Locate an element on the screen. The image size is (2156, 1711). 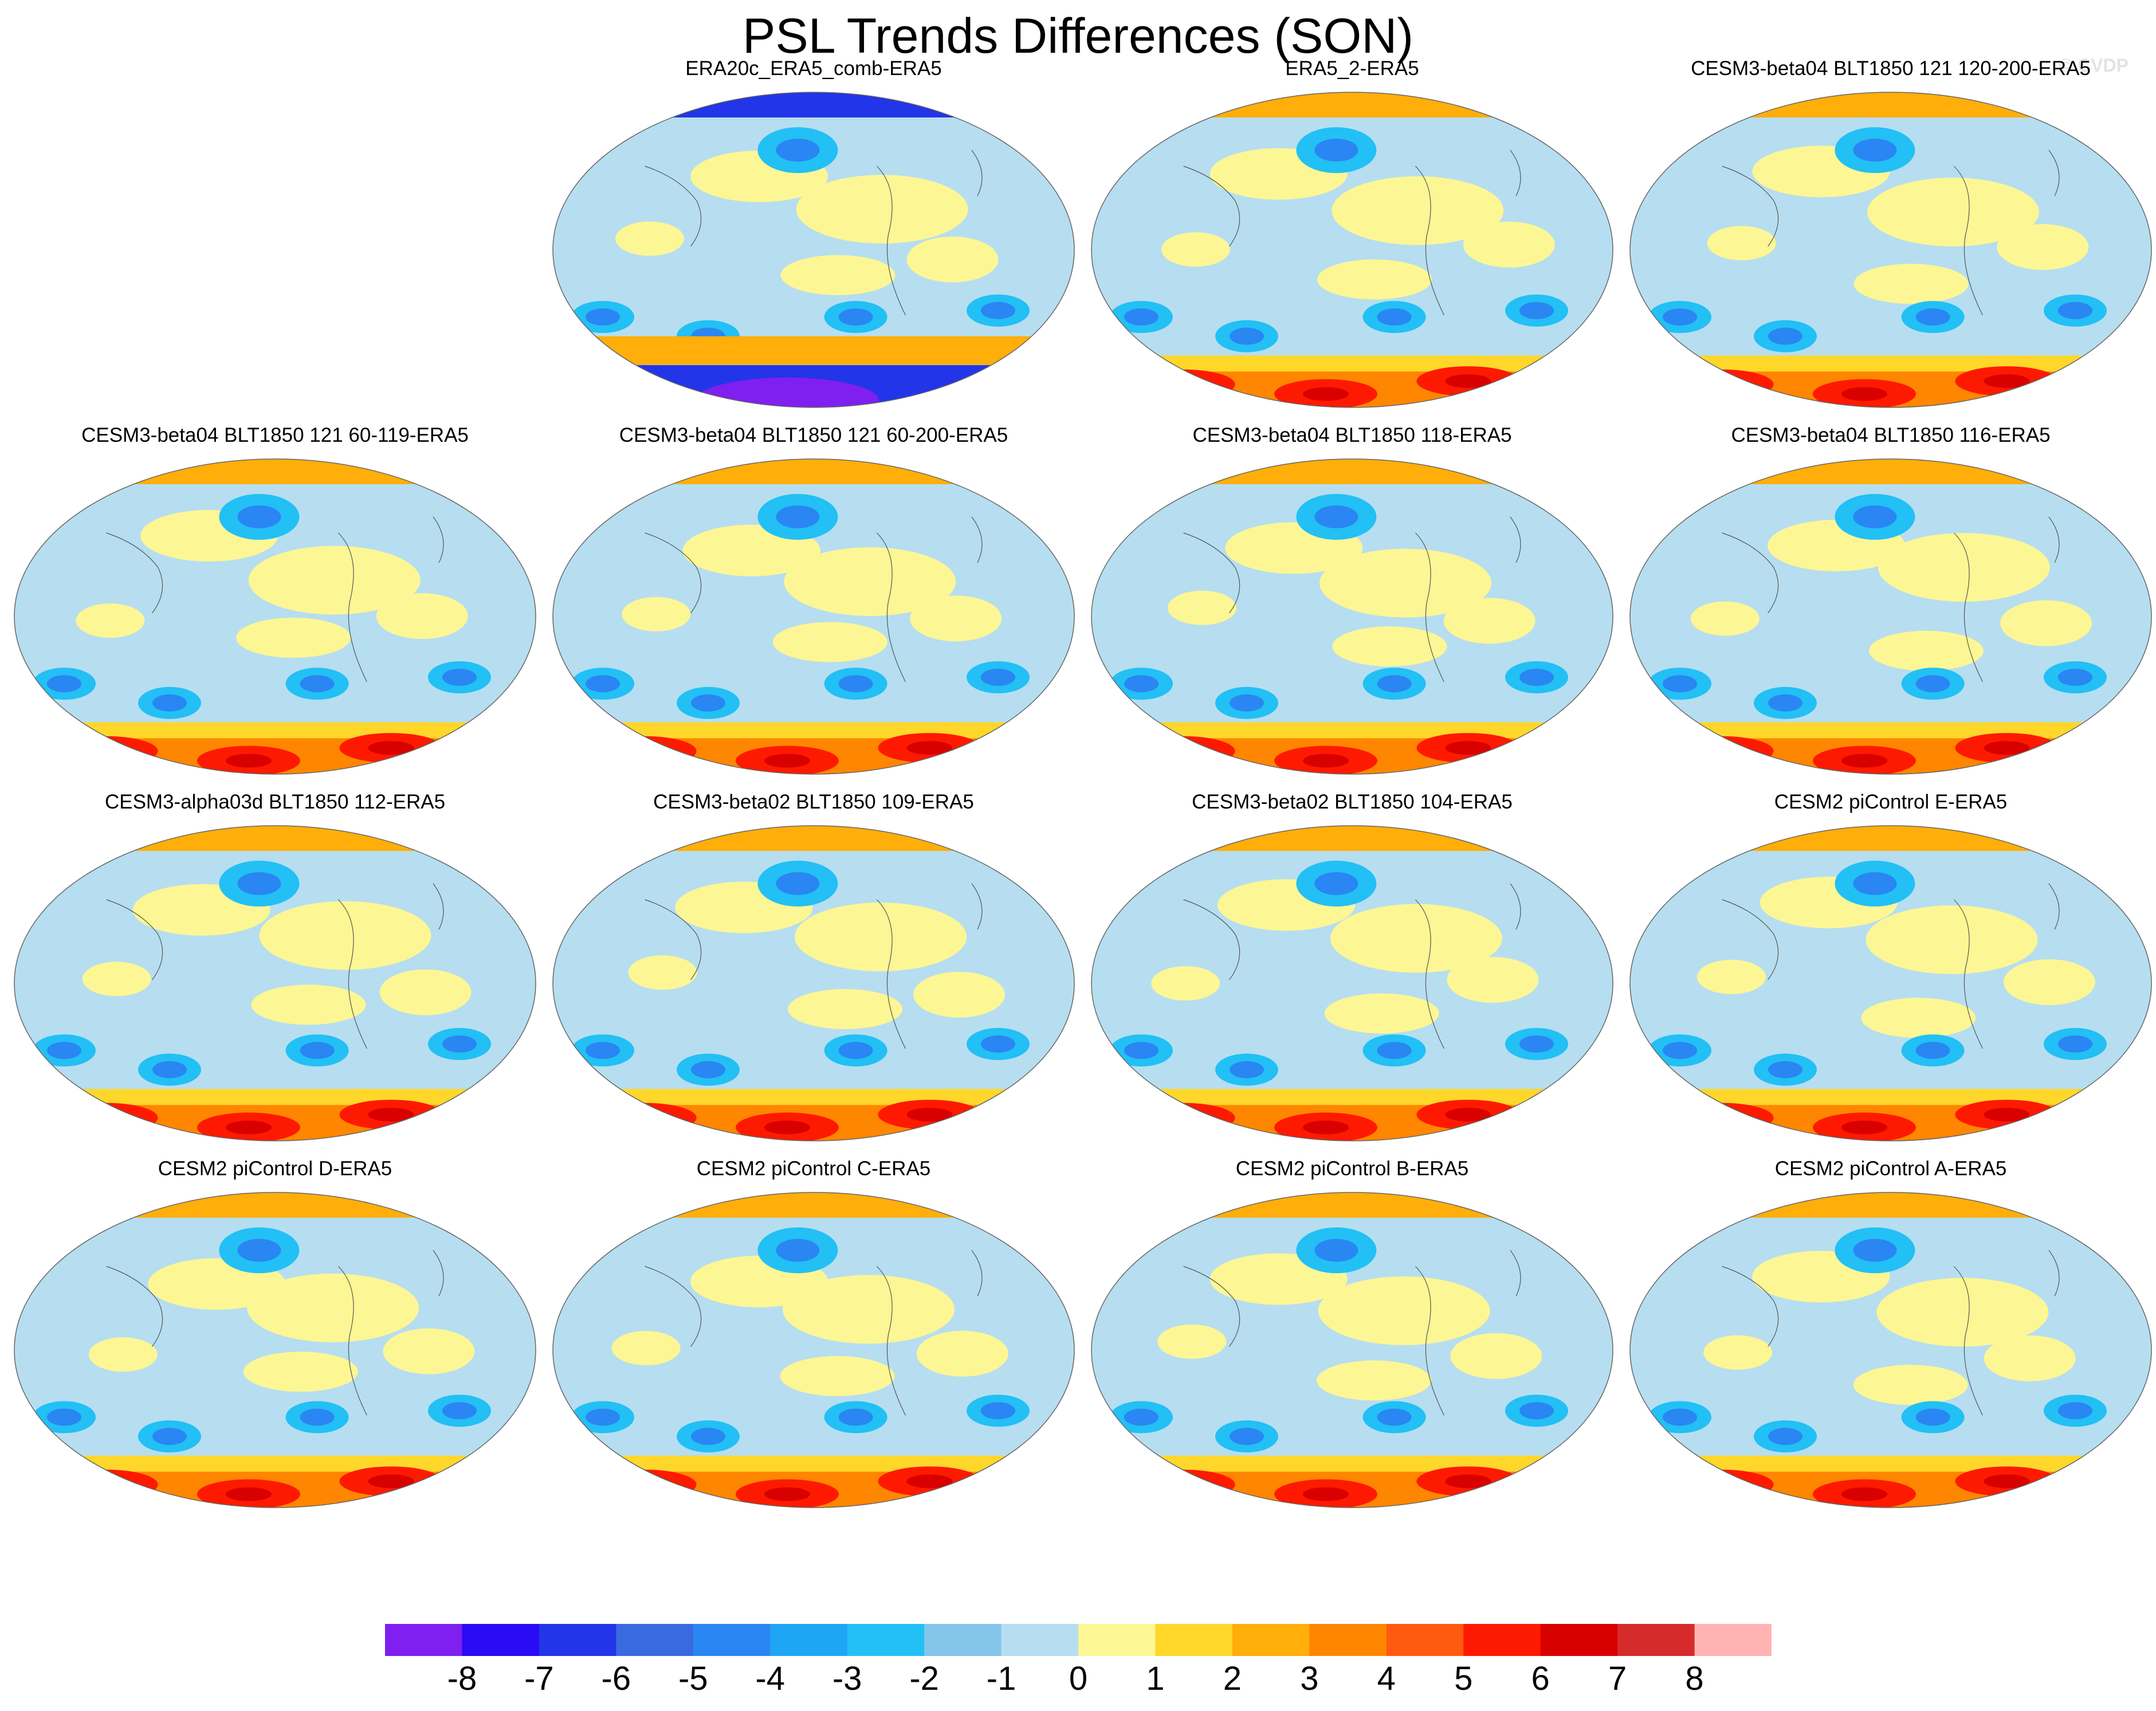
map-panel: CESM3-beta02 BLT1850 109-ERA5 is located at coordinates (813, 974).